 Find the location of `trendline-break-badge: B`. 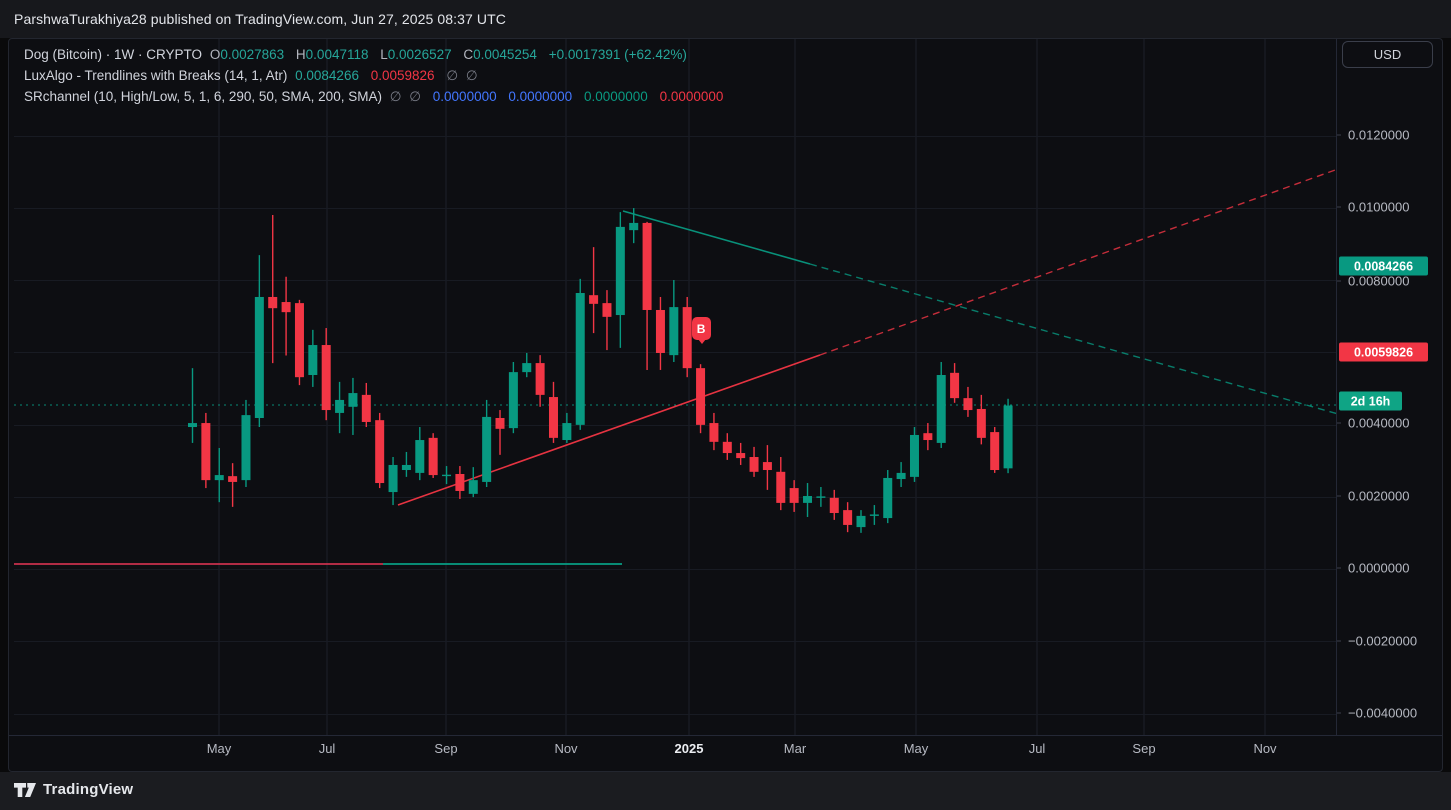

trendline-break-badge: B is located at coordinates (701, 330).